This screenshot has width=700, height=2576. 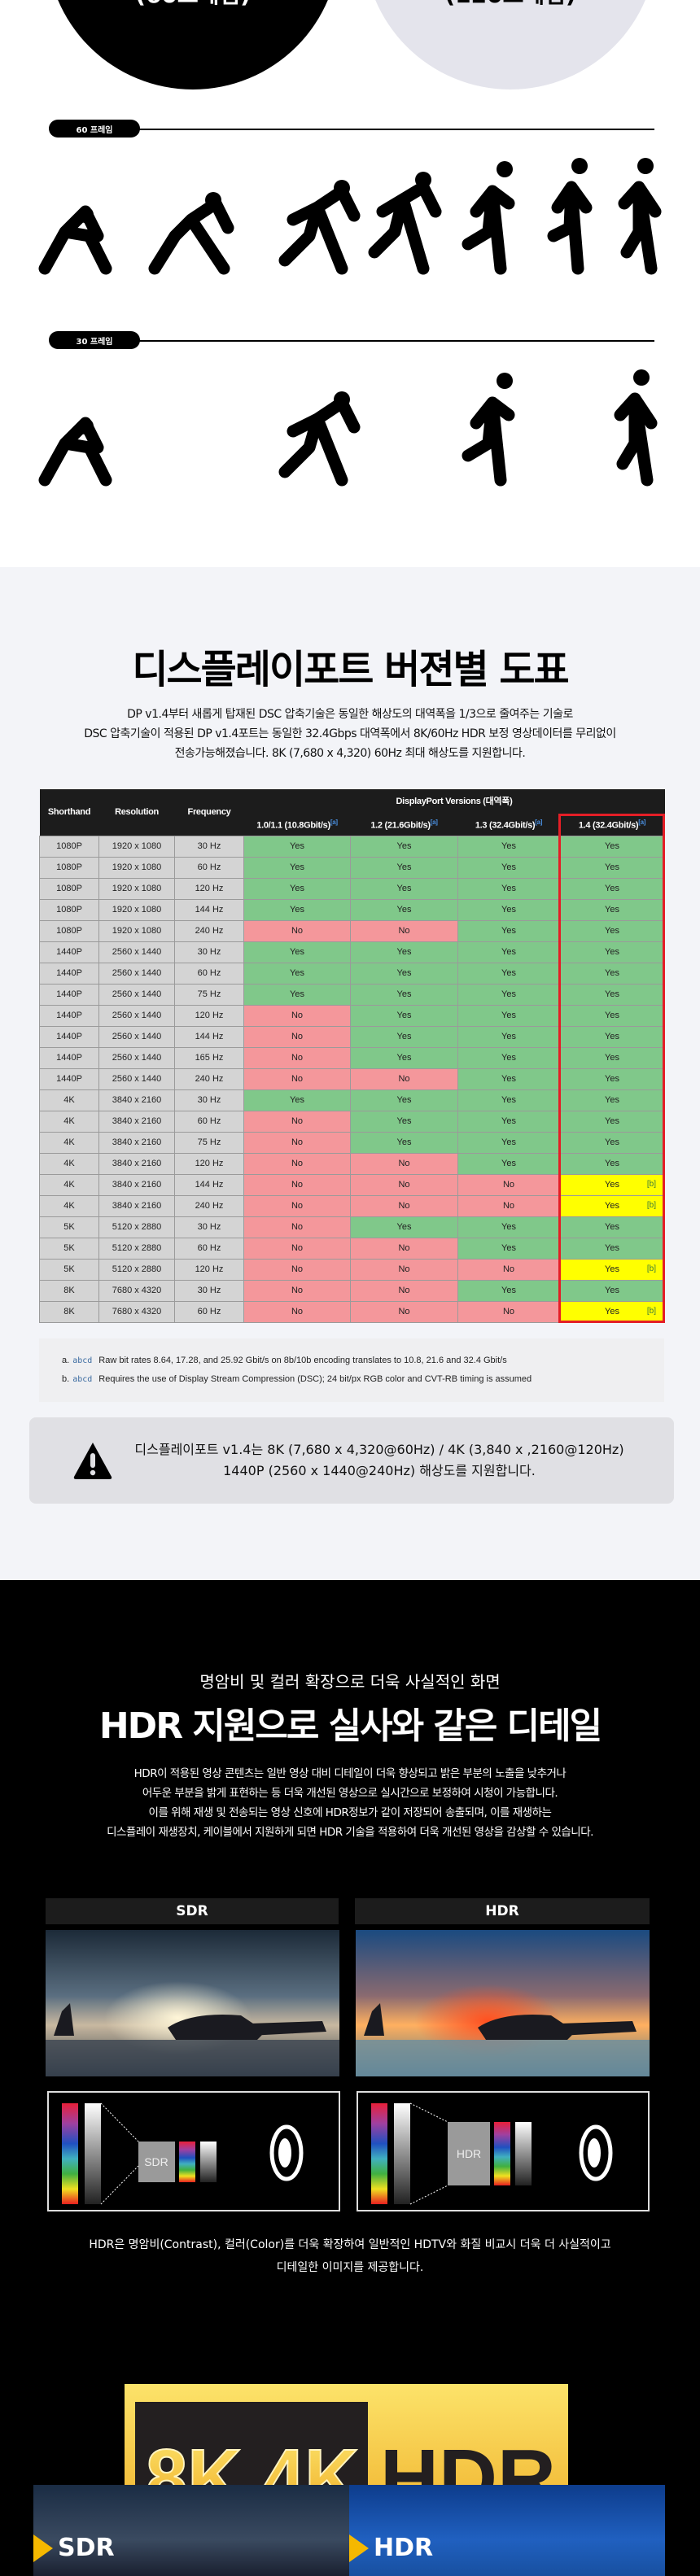 What do you see at coordinates (510, 5) in the screenshot?
I see `circle-label: (120프레임)` at bounding box center [510, 5].